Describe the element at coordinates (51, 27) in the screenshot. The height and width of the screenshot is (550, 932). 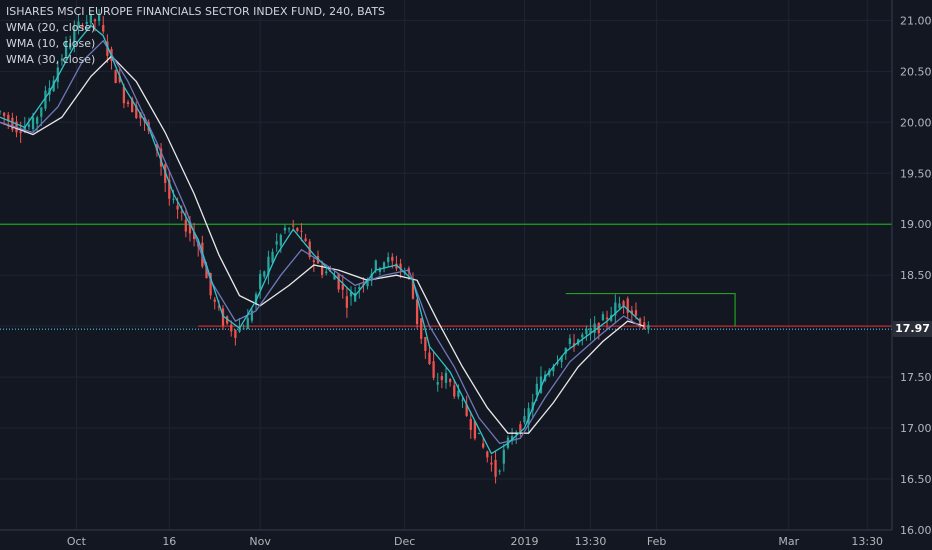
I see `indicator-wma-20: WMA (20, close)` at that location.